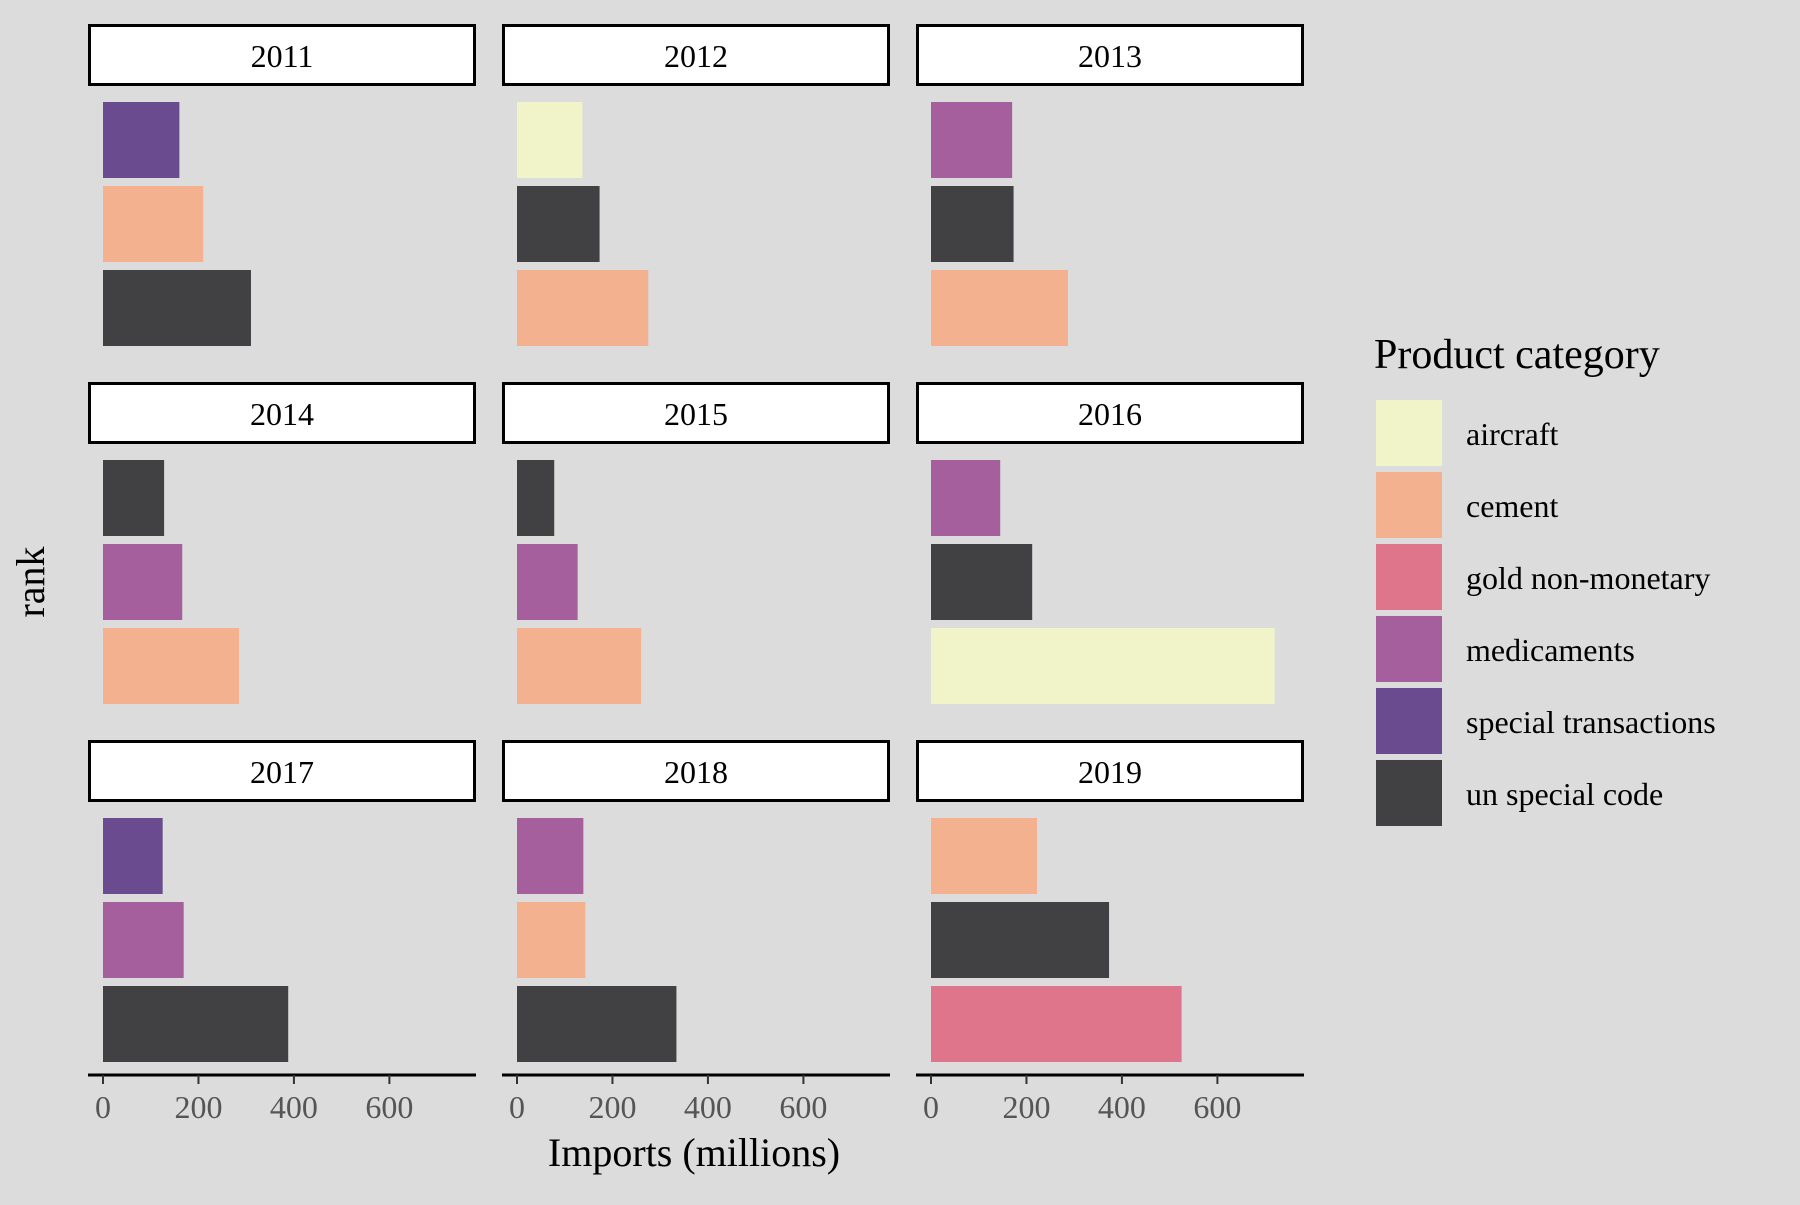 The width and height of the screenshot is (1800, 1205). What do you see at coordinates (696, 543) in the screenshot?
I see `facet-panel-2015: 2015` at bounding box center [696, 543].